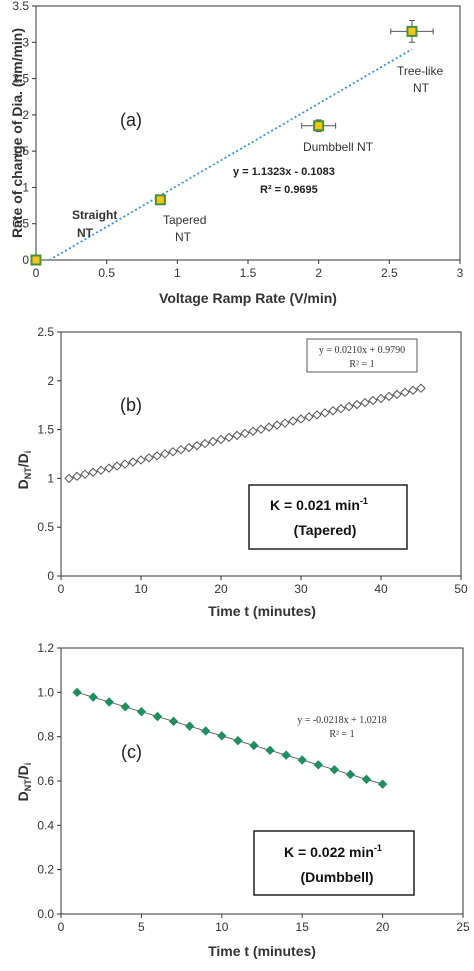 The width and height of the screenshot is (474, 971). I want to click on panel-c-y-sub2: i, so click(28, 764).